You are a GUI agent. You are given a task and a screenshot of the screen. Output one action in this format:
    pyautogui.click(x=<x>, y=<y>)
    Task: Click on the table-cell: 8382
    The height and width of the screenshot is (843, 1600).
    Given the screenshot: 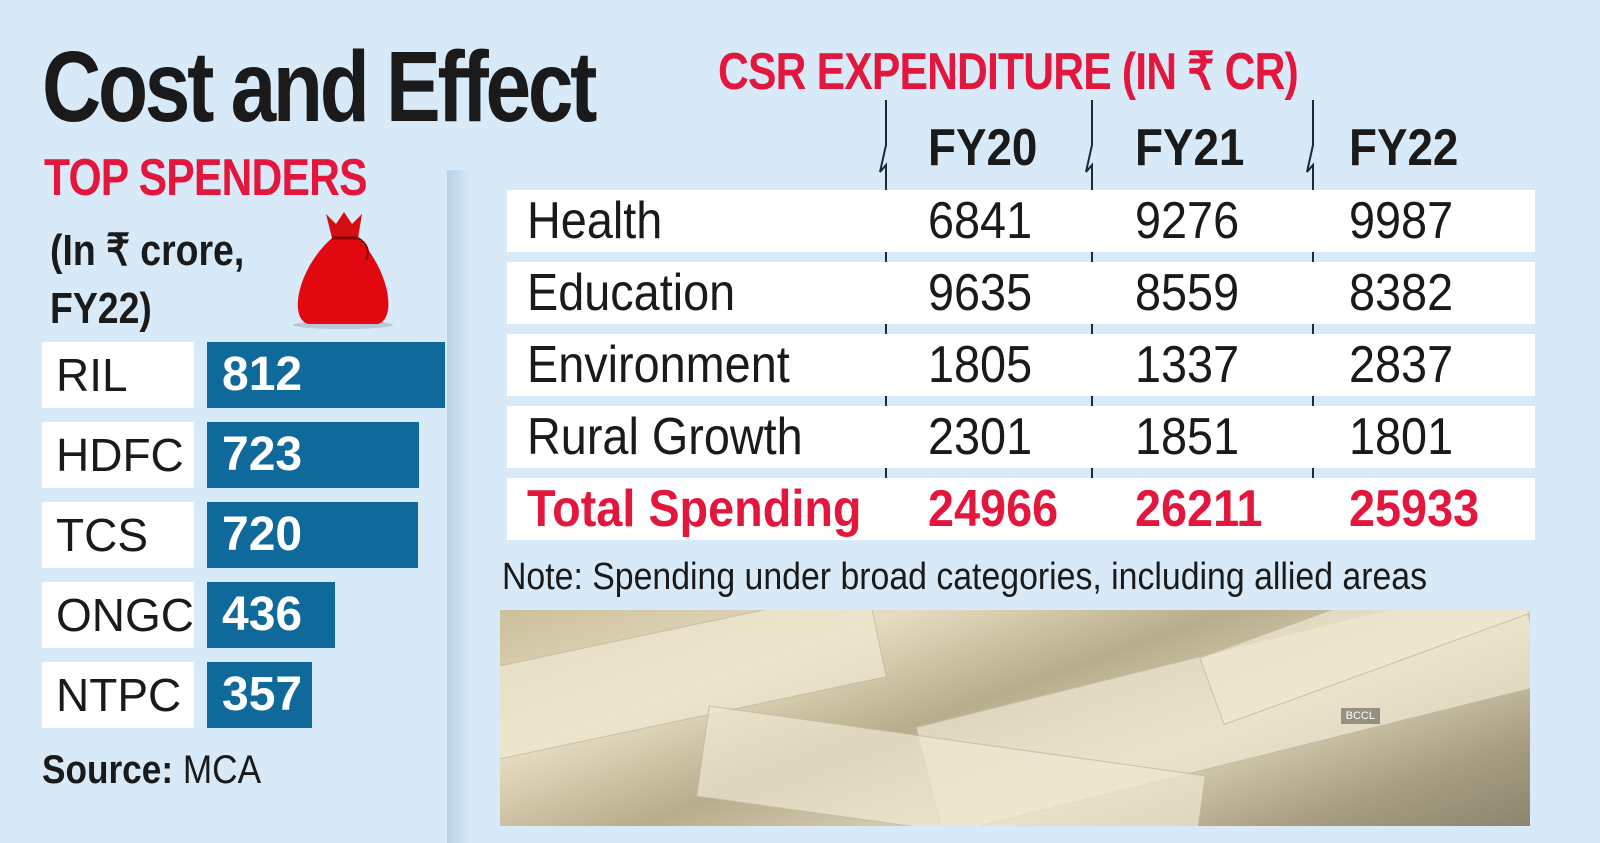 What is the action you would take?
    pyautogui.click(x=1401, y=293)
    